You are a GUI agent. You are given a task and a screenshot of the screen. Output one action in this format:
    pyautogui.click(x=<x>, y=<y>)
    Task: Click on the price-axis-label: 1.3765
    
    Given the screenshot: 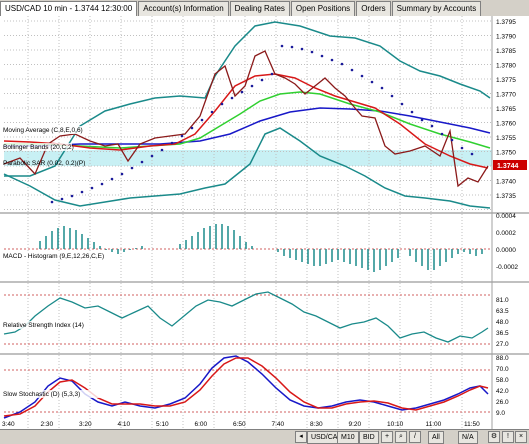 What is the action you would take?
    pyautogui.click(x=506, y=109)
    